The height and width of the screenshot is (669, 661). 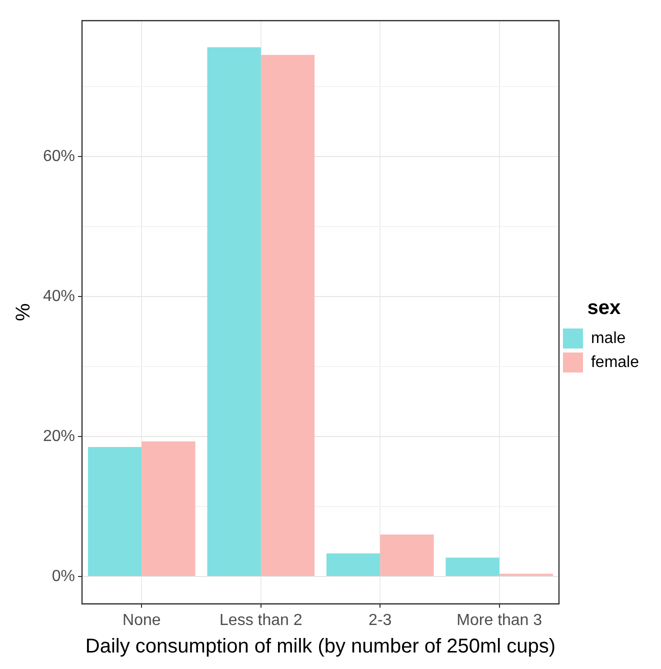 What do you see at coordinates (615, 362) in the screenshot?
I see `legend-label: female` at bounding box center [615, 362].